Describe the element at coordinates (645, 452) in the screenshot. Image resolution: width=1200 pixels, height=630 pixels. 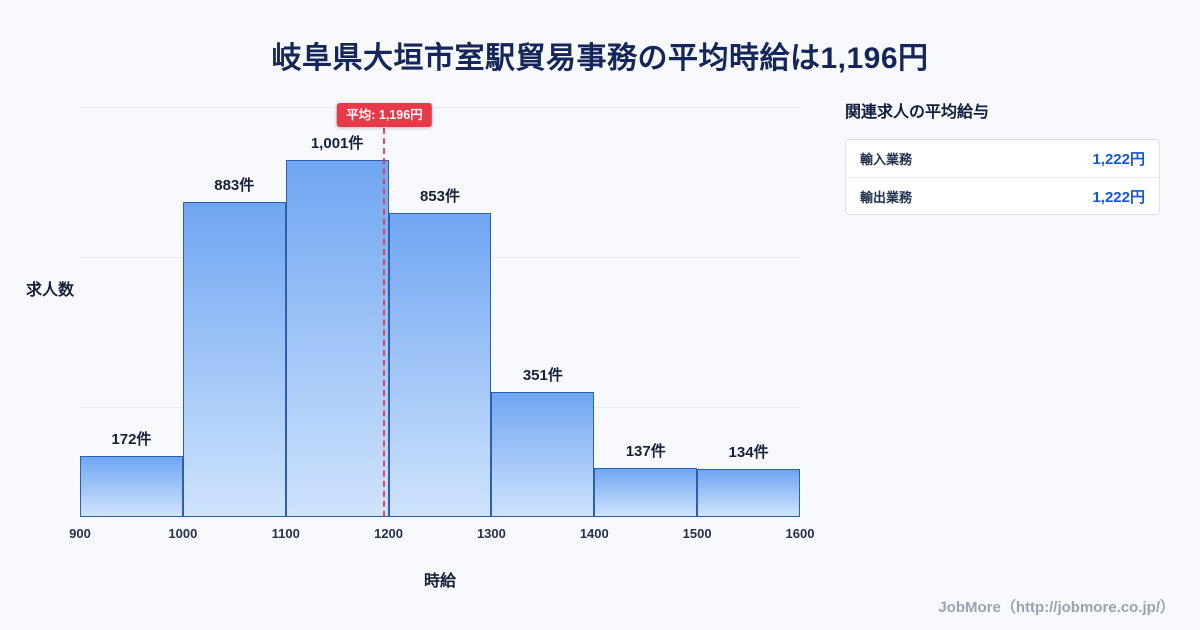
I see `bar-count-label: 137件` at that location.